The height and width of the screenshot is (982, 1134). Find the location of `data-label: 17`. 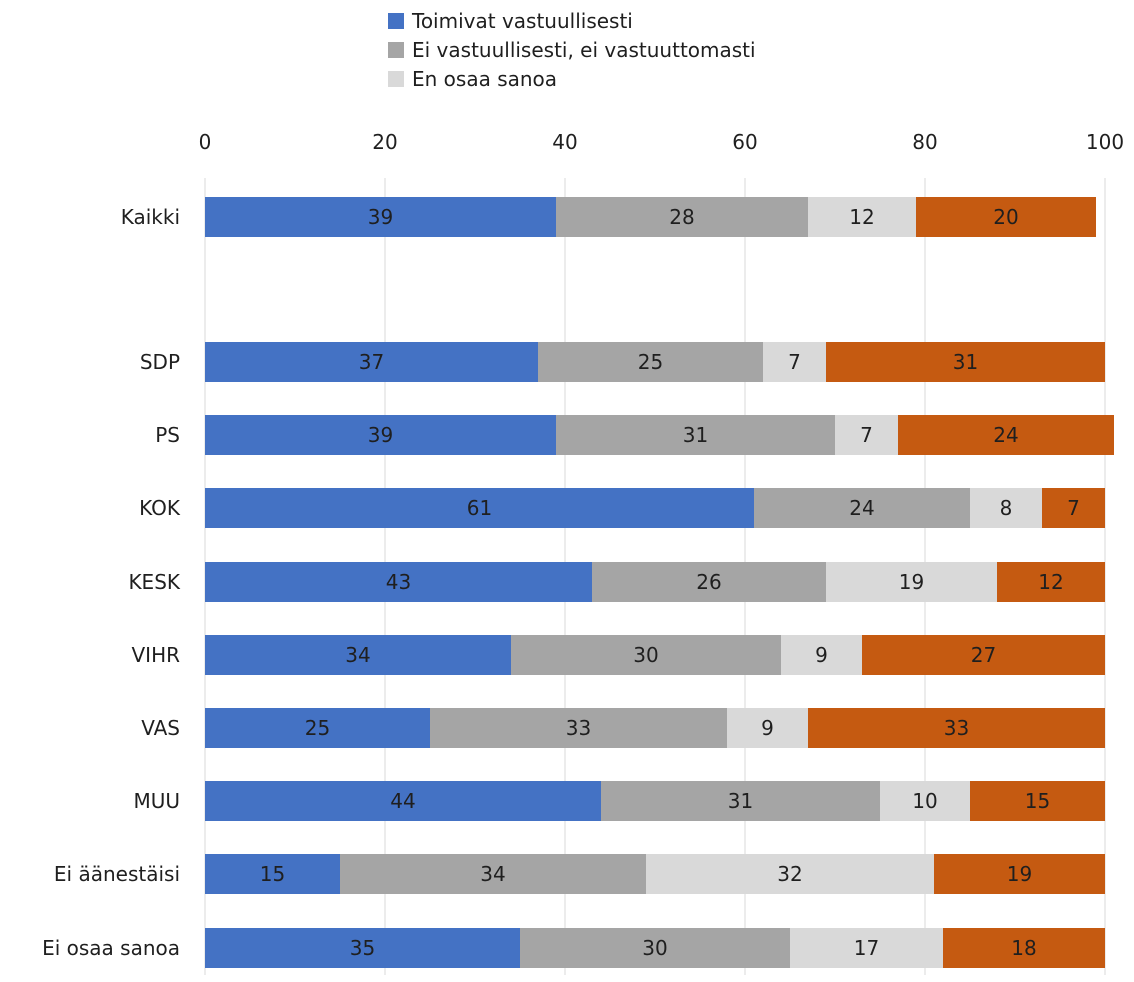

data-label: 17 is located at coordinates (866, 948).